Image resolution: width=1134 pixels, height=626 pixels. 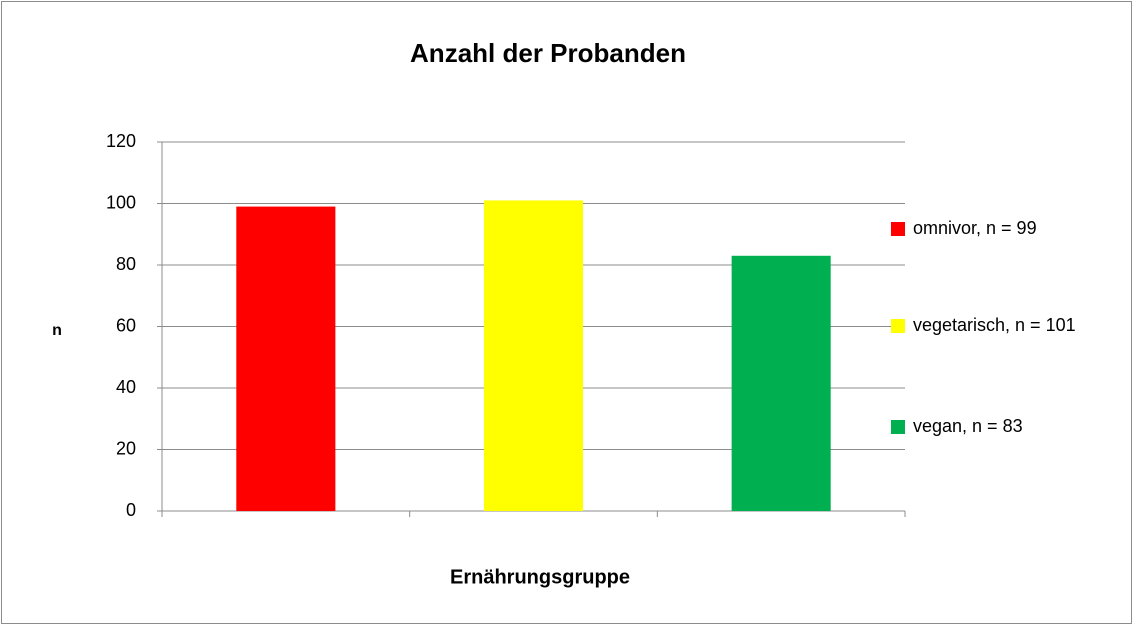 I want to click on y-tick-label: 120, so click(x=121, y=141).